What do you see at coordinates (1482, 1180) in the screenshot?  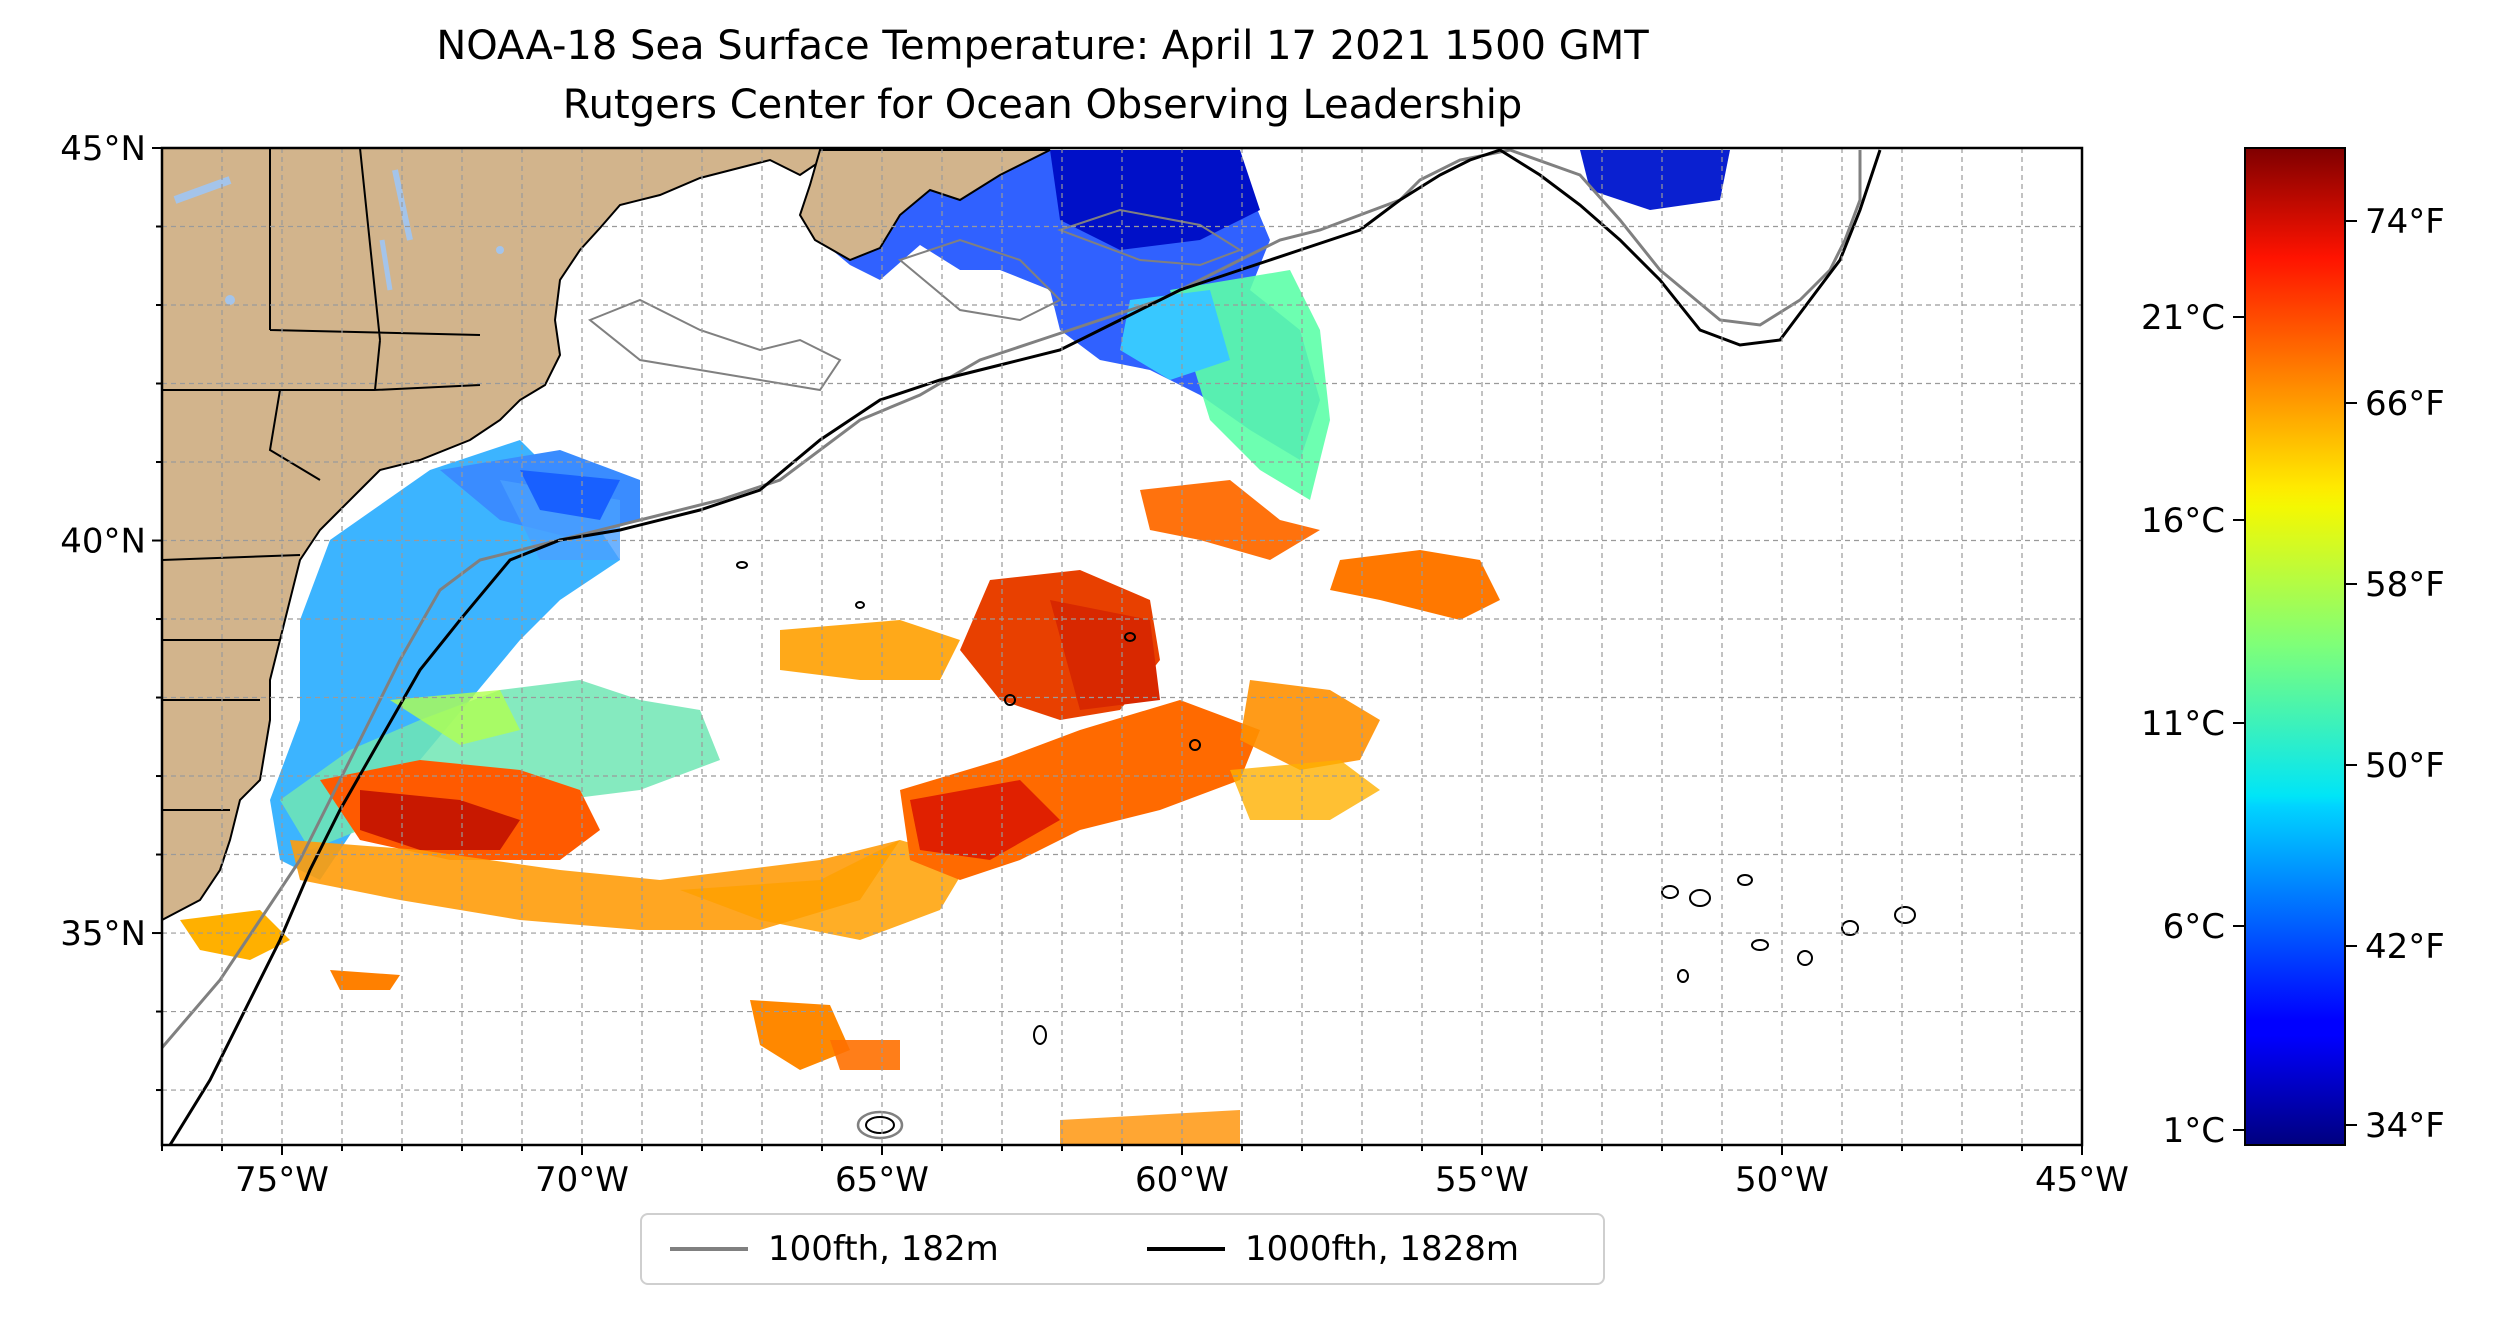 I see `lon-tick-label: 55°W` at bounding box center [1482, 1180].